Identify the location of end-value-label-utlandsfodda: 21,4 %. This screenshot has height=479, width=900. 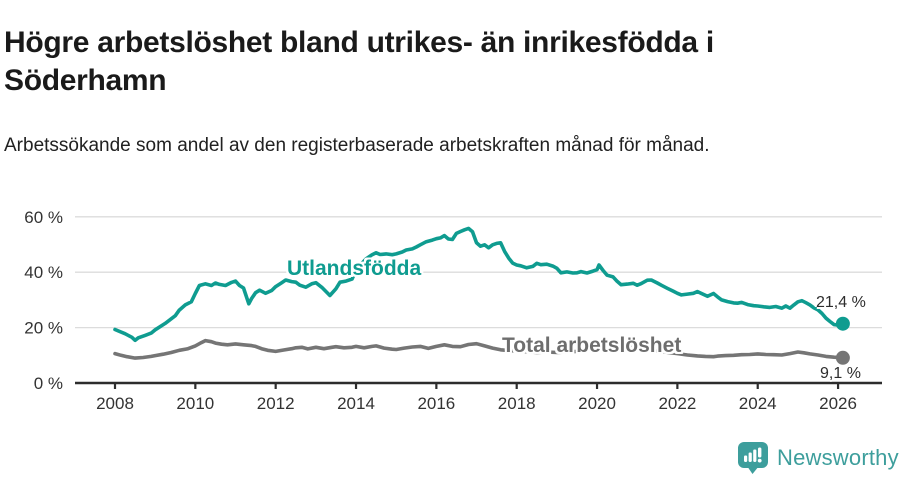
(841, 302).